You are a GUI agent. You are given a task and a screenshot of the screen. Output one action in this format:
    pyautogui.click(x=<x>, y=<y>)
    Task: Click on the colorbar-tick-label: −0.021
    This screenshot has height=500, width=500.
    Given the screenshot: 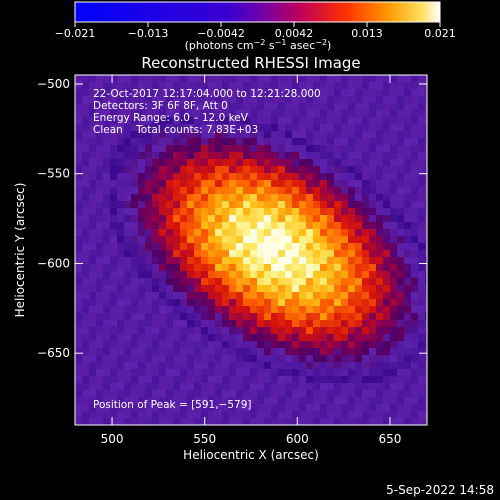 What is the action you would take?
    pyautogui.click(x=75, y=33)
    